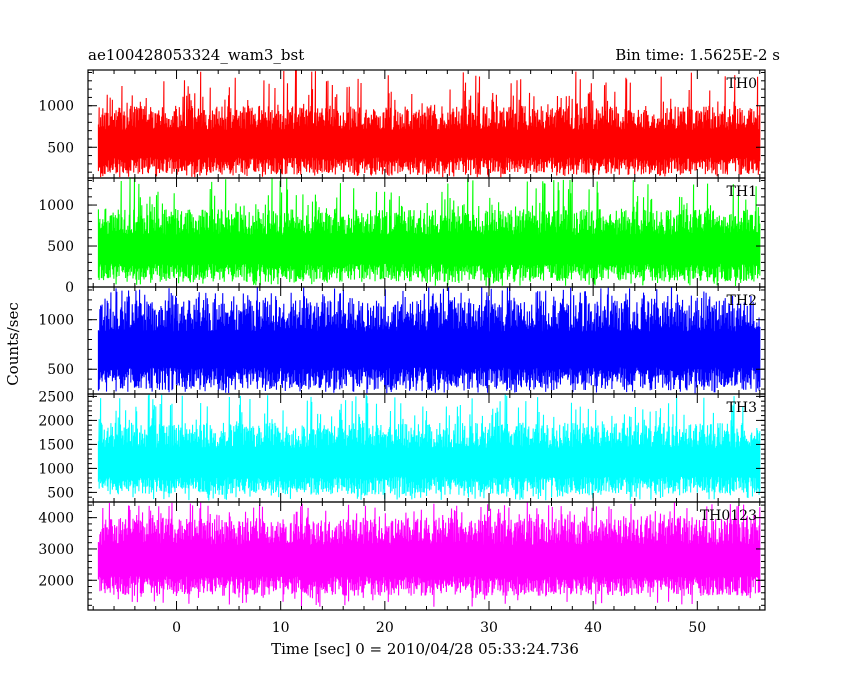  I want to click on panel-th0123: 2000 3000 4000 TH0123, so click(402, 556).